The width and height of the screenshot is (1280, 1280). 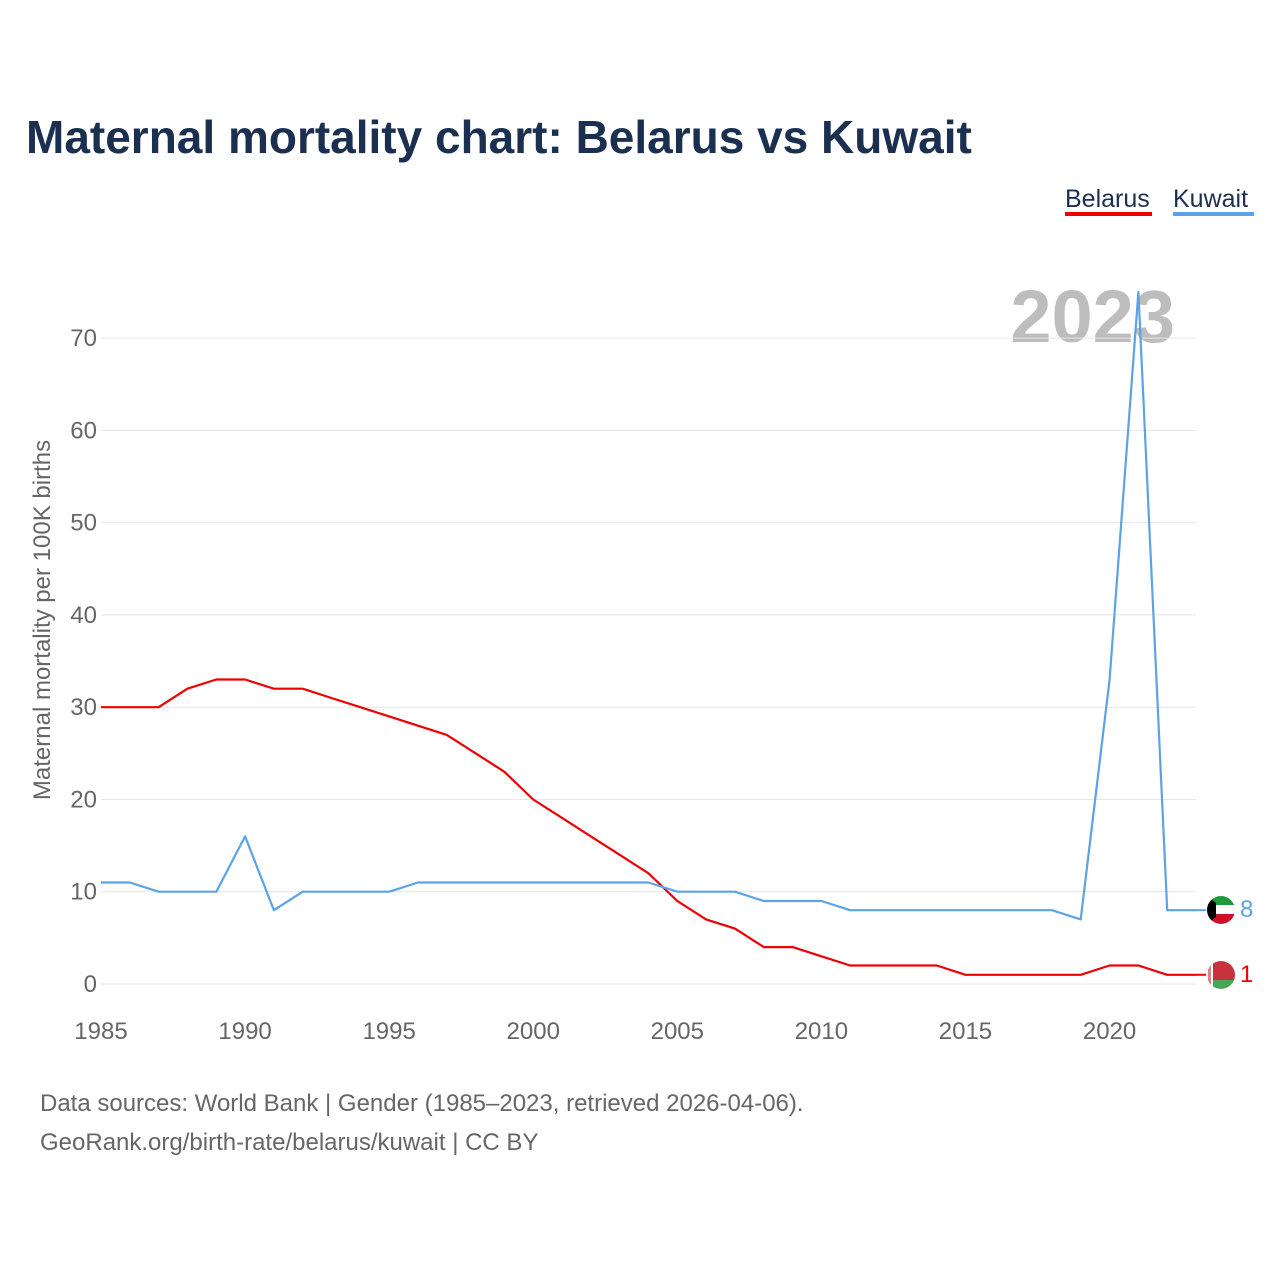 What do you see at coordinates (83, 799) in the screenshot?
I see `y-tick-label: 20` at bounding box center [83, 799].